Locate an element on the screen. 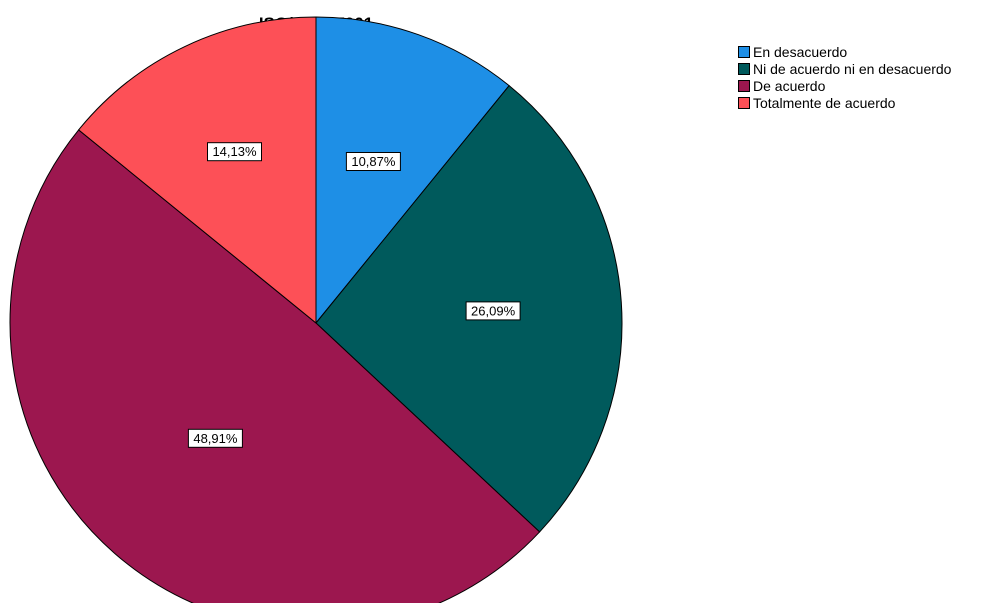  pie-data-label: 48,91% is located at coordinates (215, 438).